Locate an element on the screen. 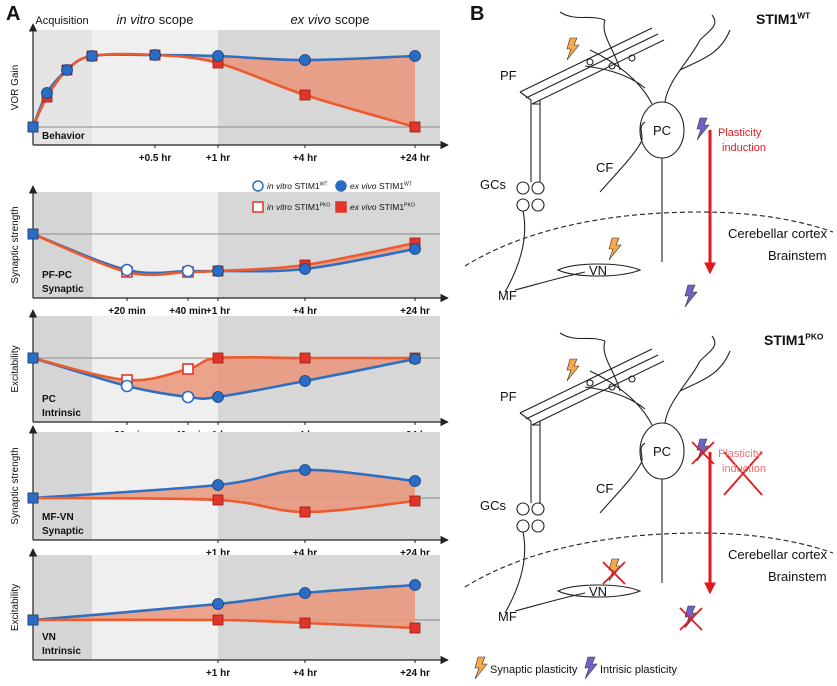 This screenshot has width=837, height=686. circuit-title: STIM1WT is located at coordinates (783, 18).